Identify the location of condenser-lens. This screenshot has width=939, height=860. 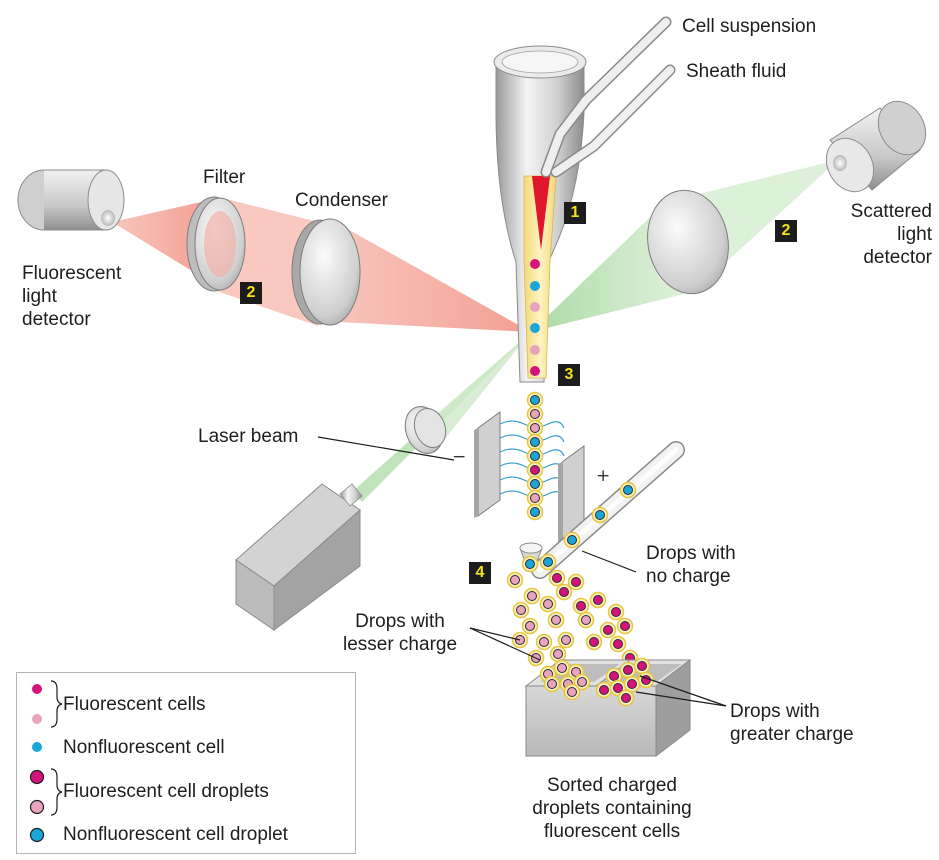
(326, 272).